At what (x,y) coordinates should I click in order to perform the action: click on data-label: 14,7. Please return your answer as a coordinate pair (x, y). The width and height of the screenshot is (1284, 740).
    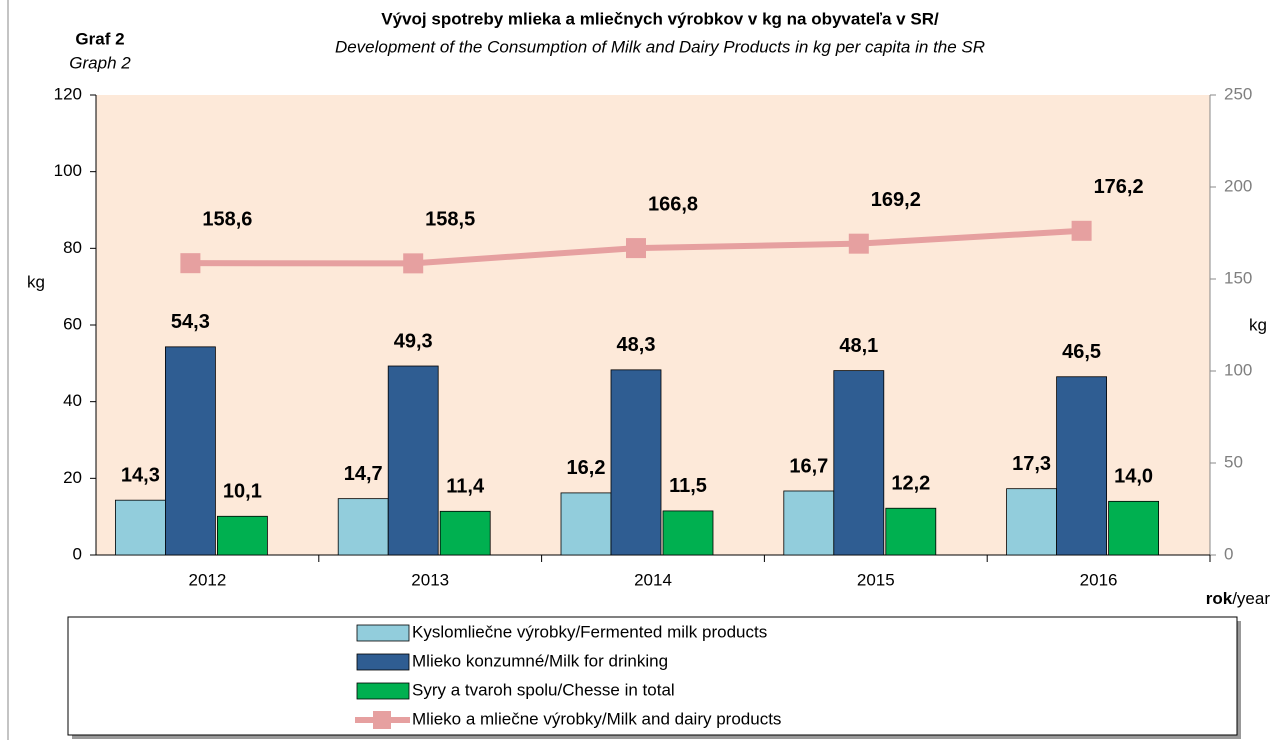
    Looking at the image, I should click on (363, 474).